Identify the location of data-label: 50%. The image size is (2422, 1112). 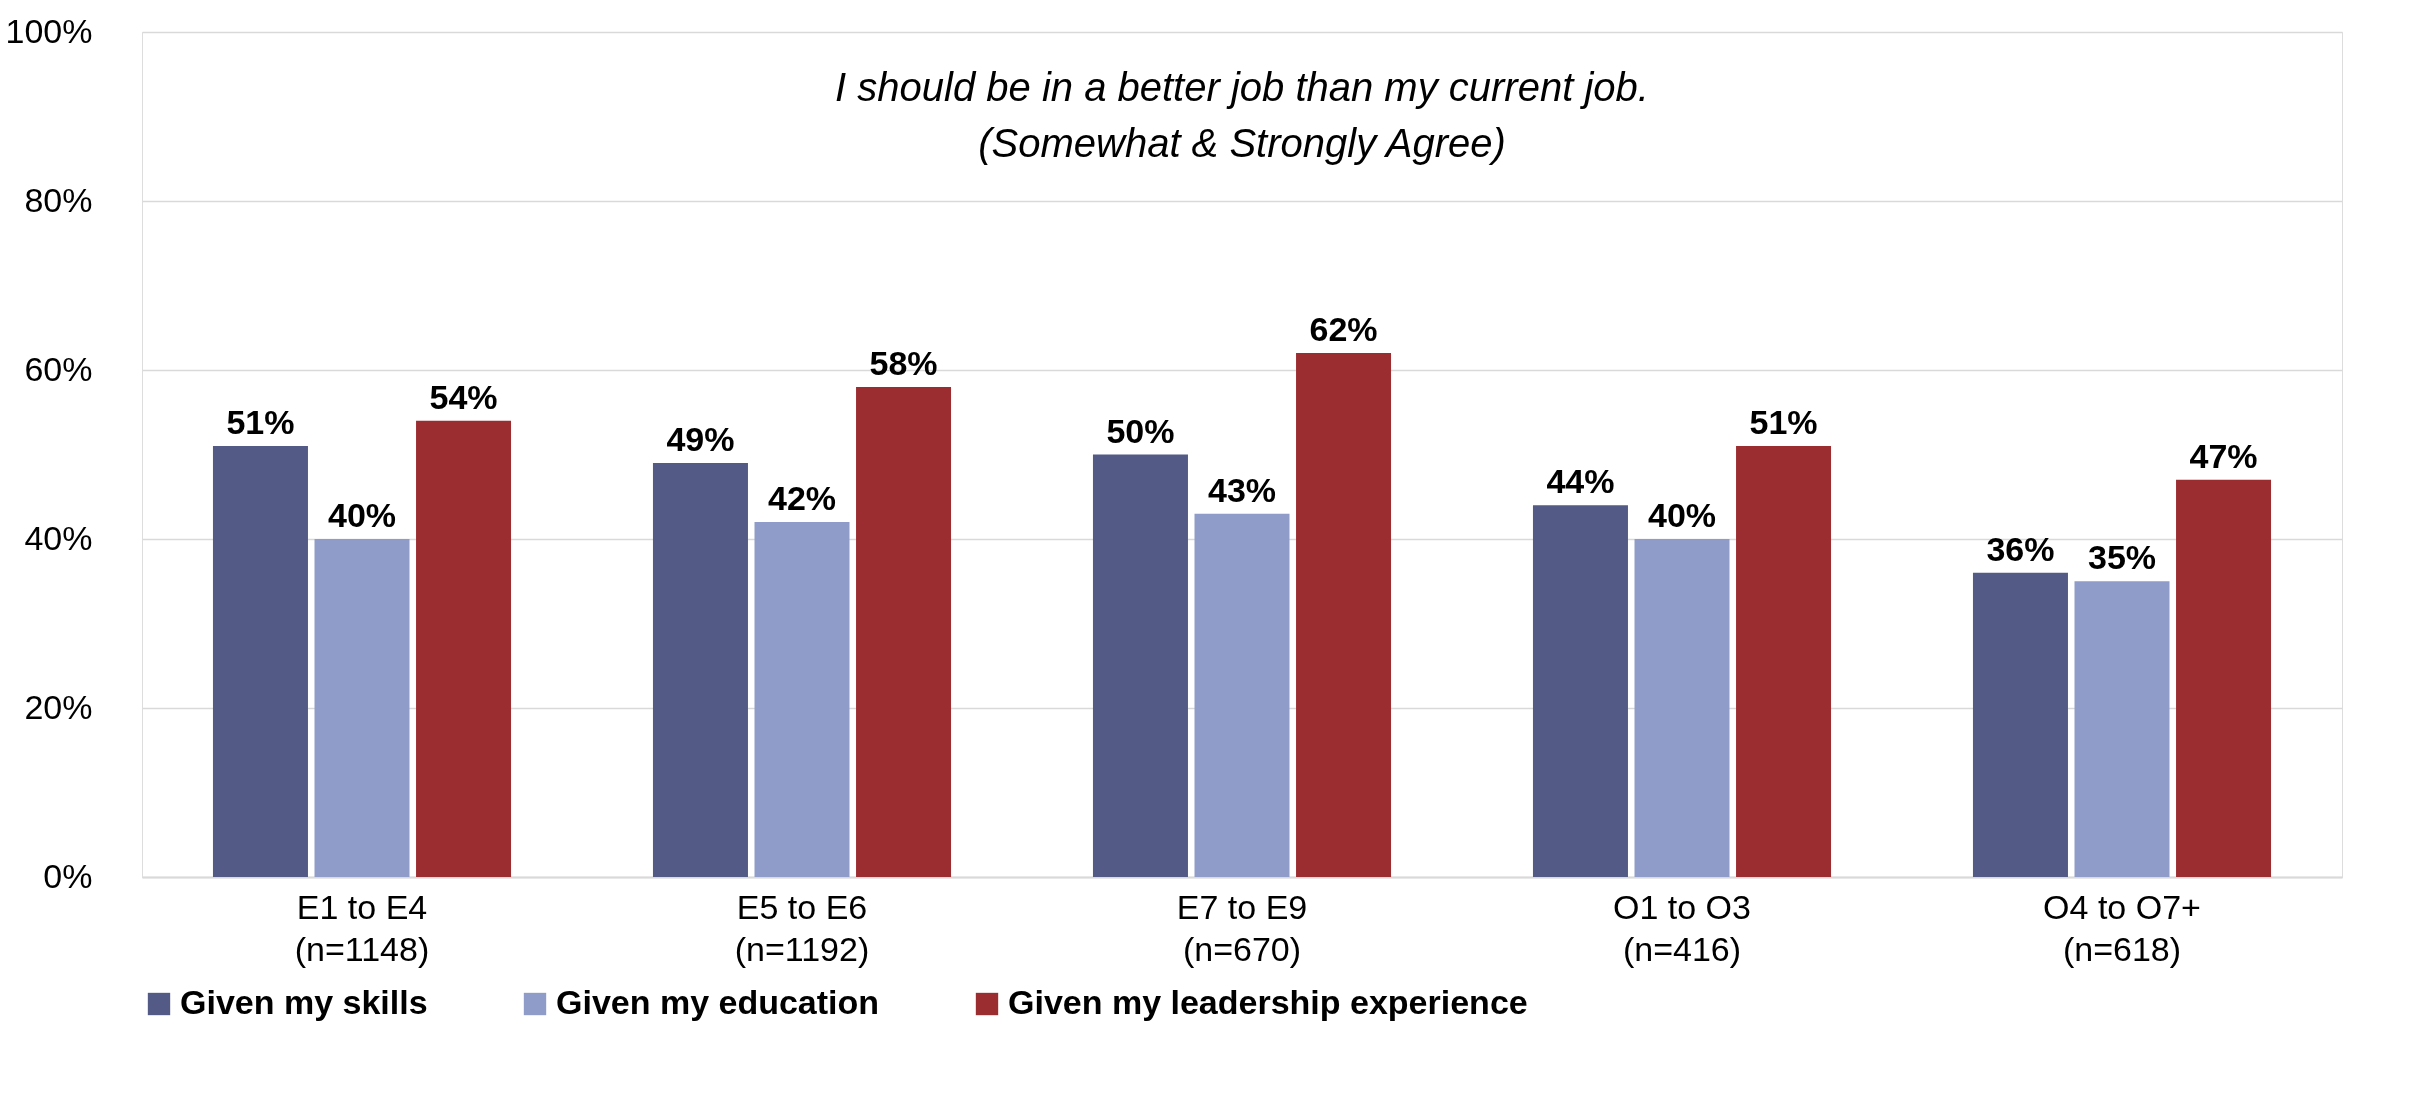
(1140, 430).